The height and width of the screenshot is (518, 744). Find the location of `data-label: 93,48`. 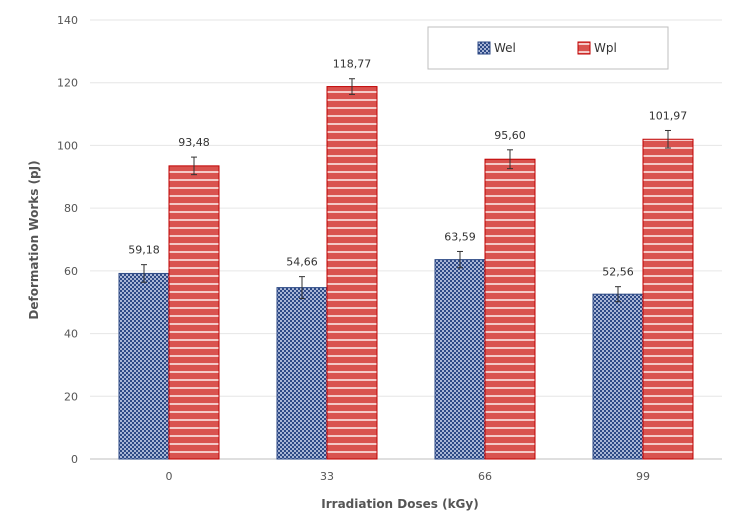

data-label: 93,48 is located at coordinates (194, 142).